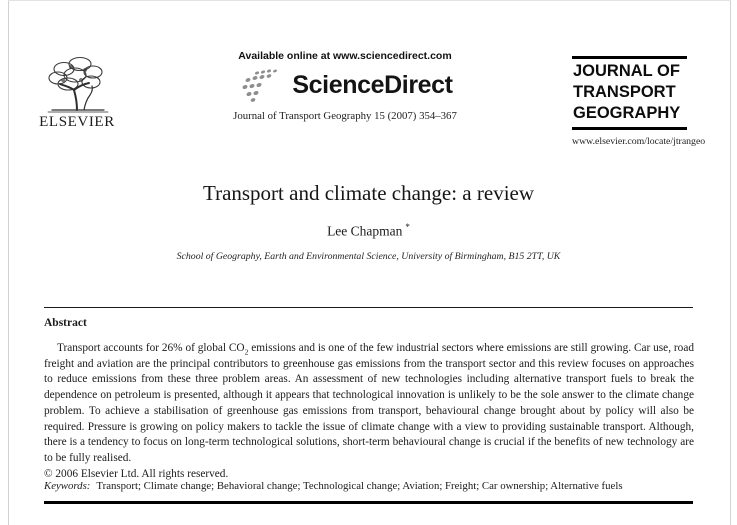 Image resolution: width=737 pixels, height=525 pixels. Describe the element at coordinates (78, 84) in the screenshot. I see `elsevier-tree-icon` at that location.